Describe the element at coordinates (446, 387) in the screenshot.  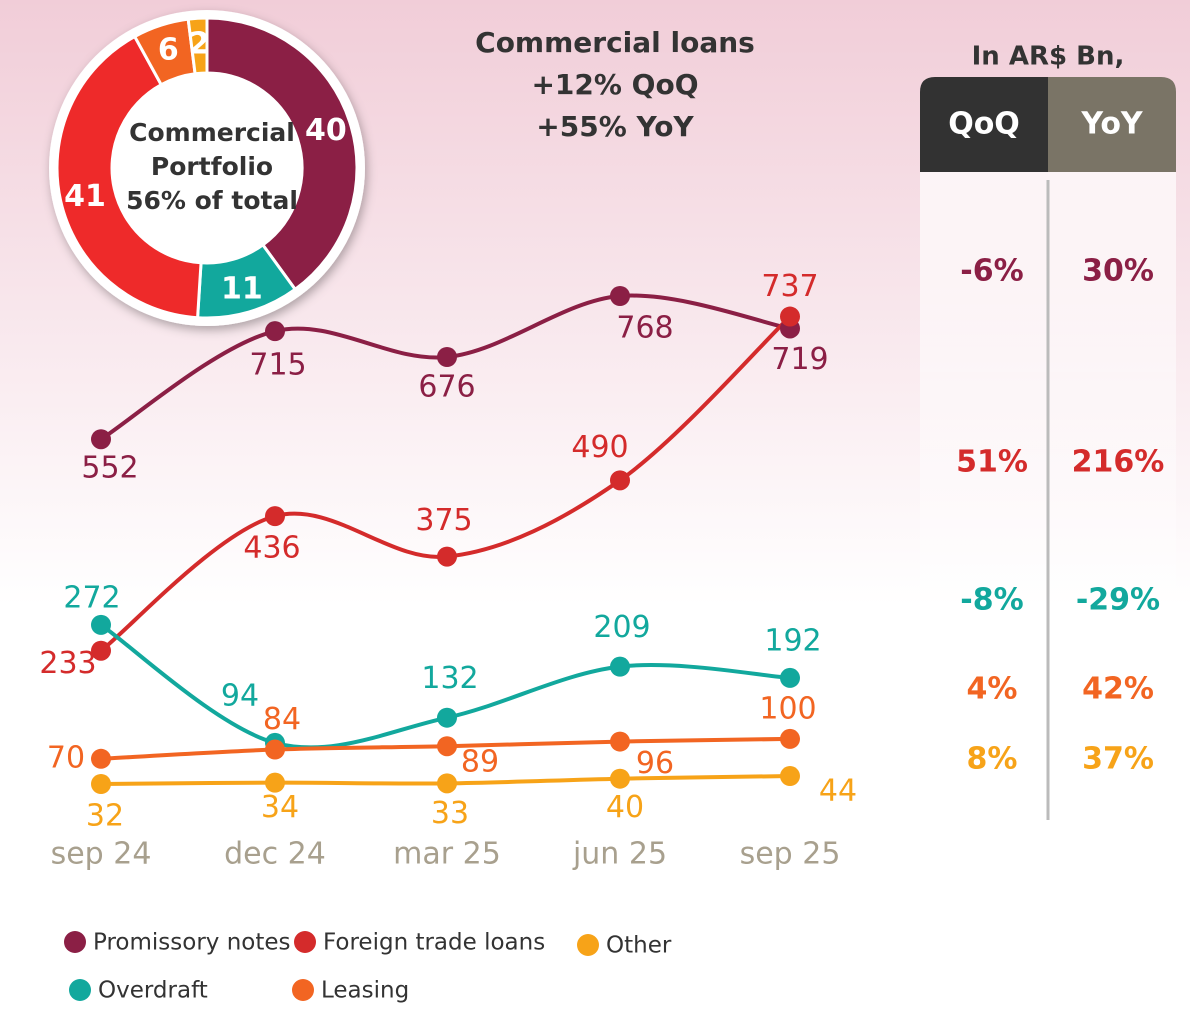
I see `data-label: 676` at that location.